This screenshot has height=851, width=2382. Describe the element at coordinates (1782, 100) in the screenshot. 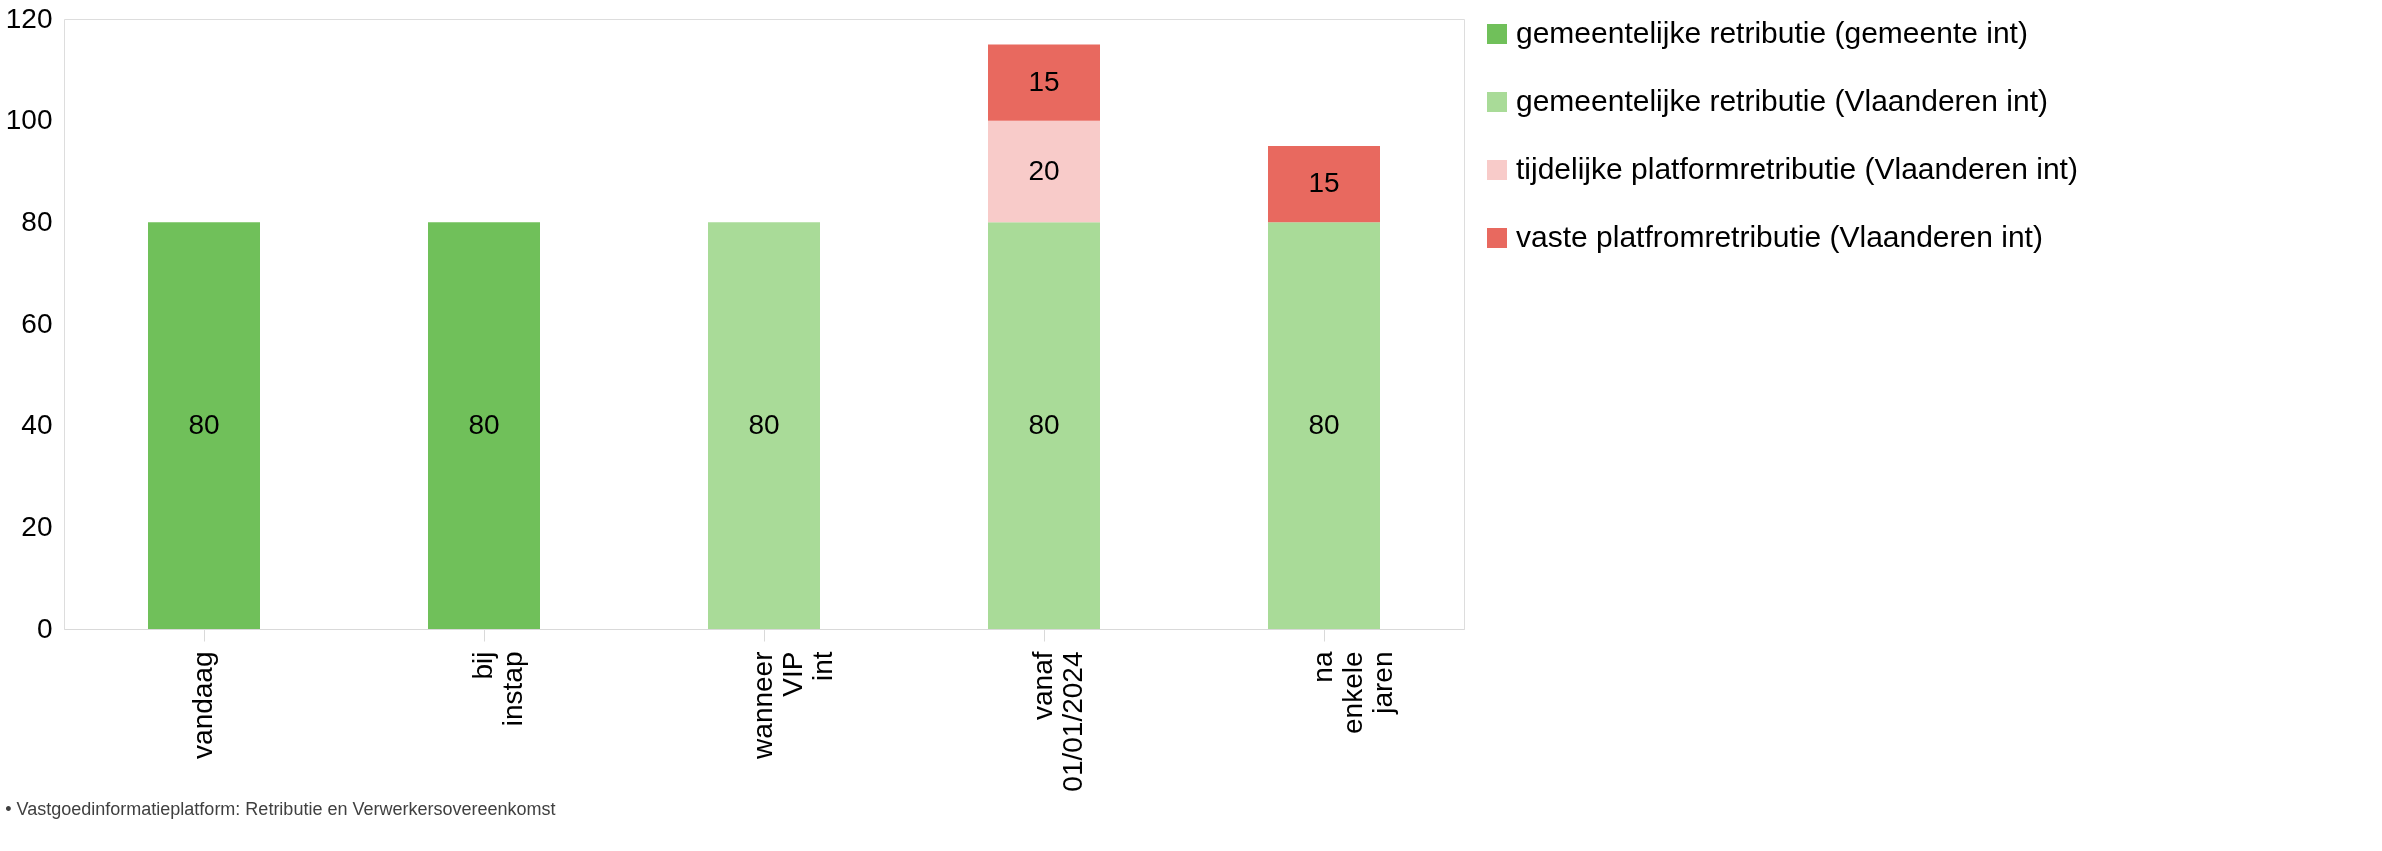

I see `legend-label: gemeentelijke retributie (Vlaanderen int)` at that location.